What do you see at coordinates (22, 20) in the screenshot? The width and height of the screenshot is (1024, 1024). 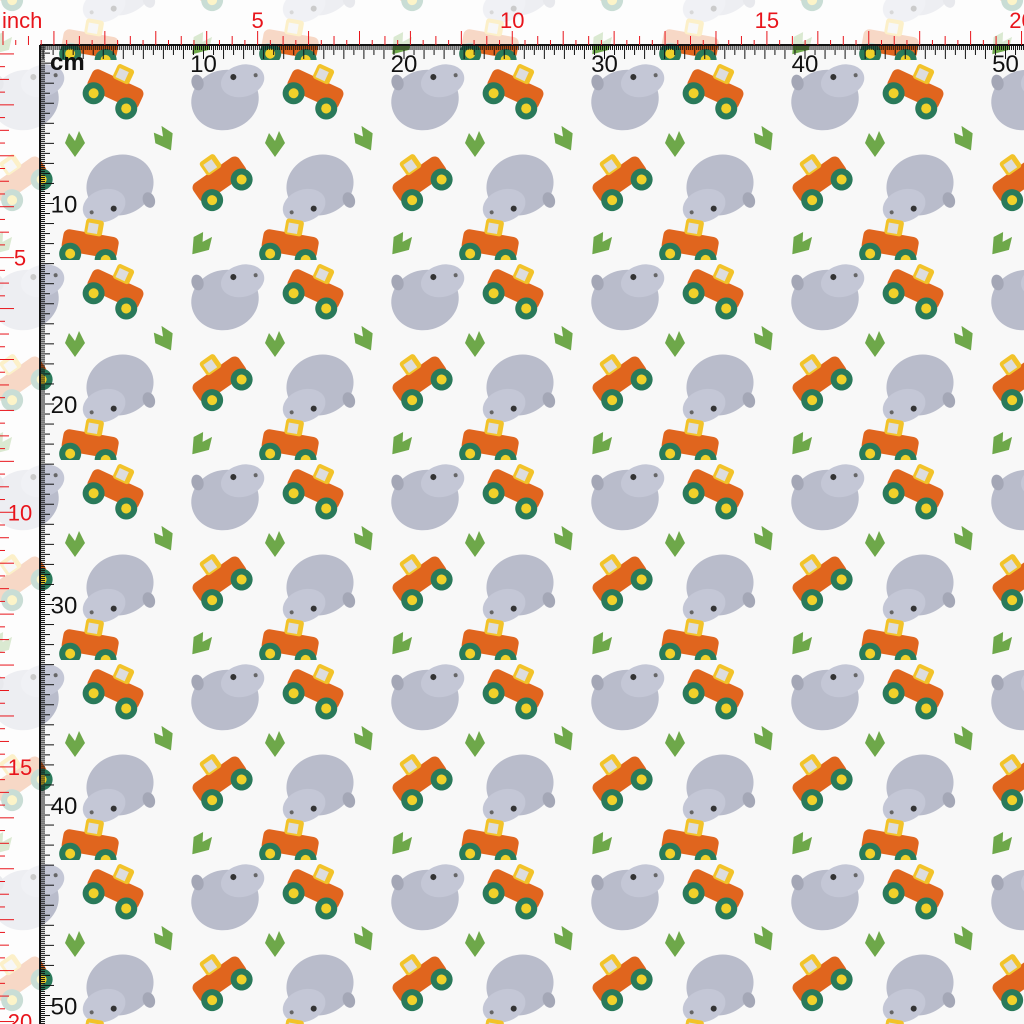 I see `inch-unit: inch` at bounding box center [22, 20].